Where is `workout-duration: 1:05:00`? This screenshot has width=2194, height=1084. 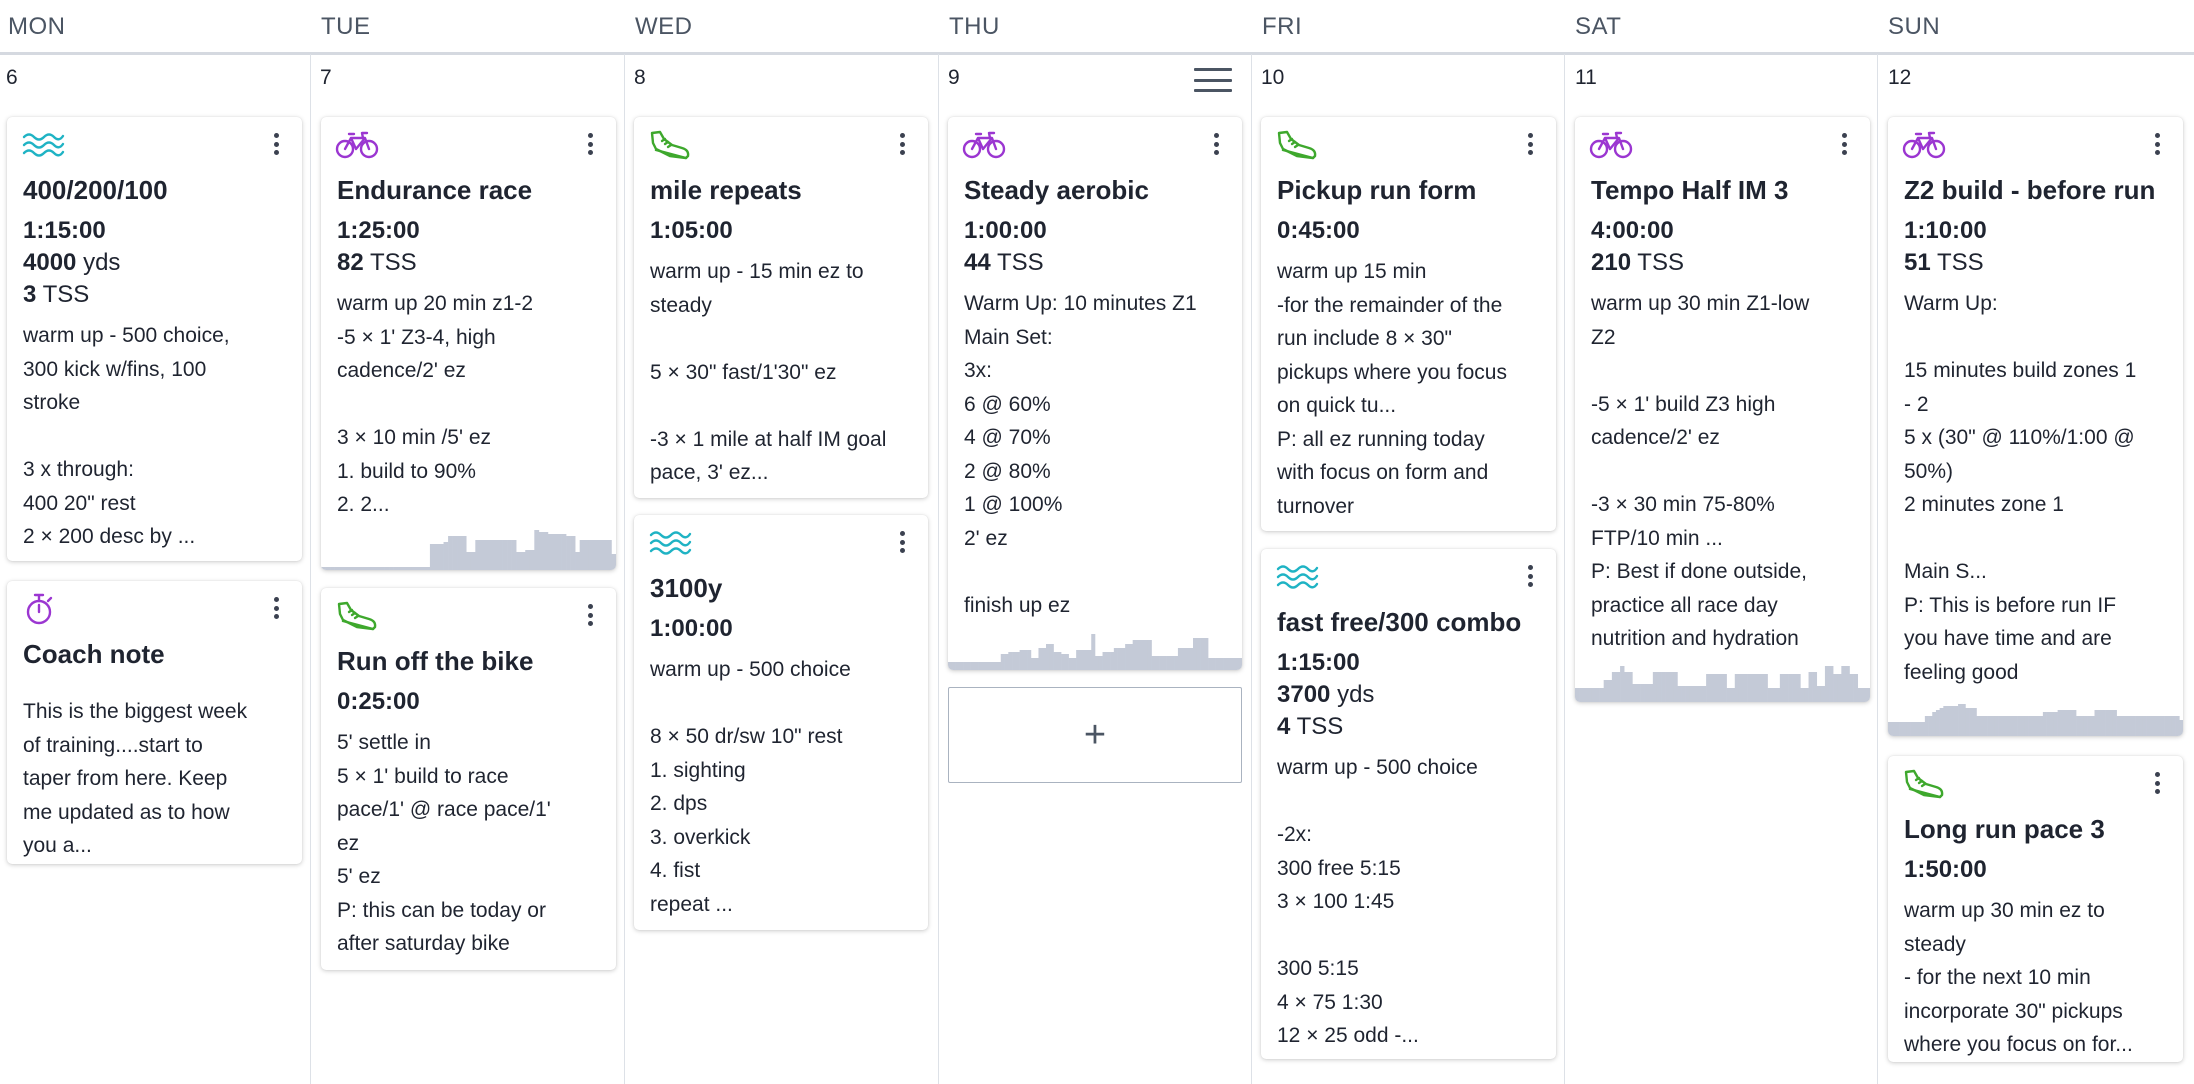
workout-duration: 1:05:00 is located at coordinates (782, 231).